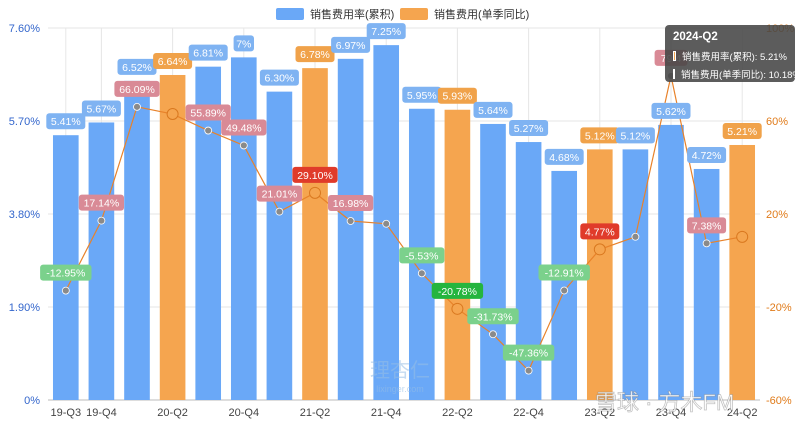  Describe the element at coordinates (707, 226) in the screenshot. I see `line-label-24-Q1-text: 7.38%` at that location.